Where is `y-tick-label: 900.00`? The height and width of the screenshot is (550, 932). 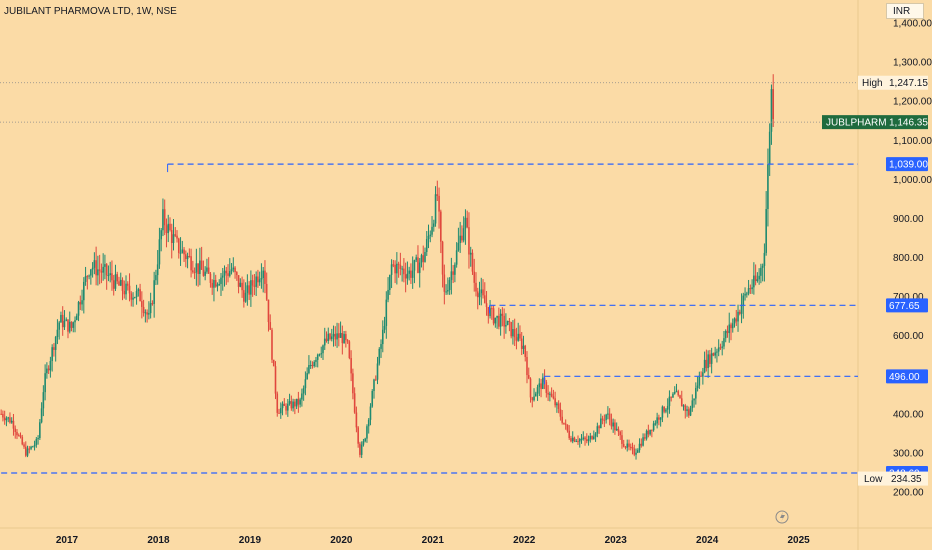
y-tick-label: 900.00 is located at coordinates (908, 219).